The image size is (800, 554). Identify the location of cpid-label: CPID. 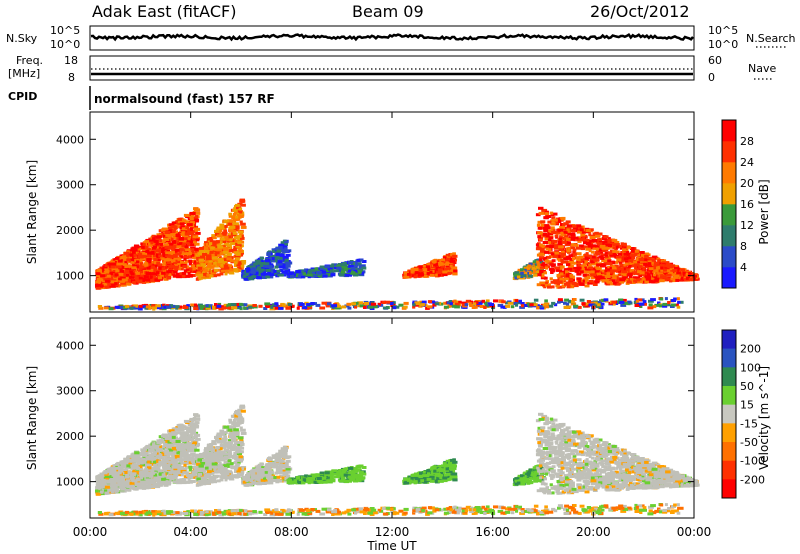
(22, 96).